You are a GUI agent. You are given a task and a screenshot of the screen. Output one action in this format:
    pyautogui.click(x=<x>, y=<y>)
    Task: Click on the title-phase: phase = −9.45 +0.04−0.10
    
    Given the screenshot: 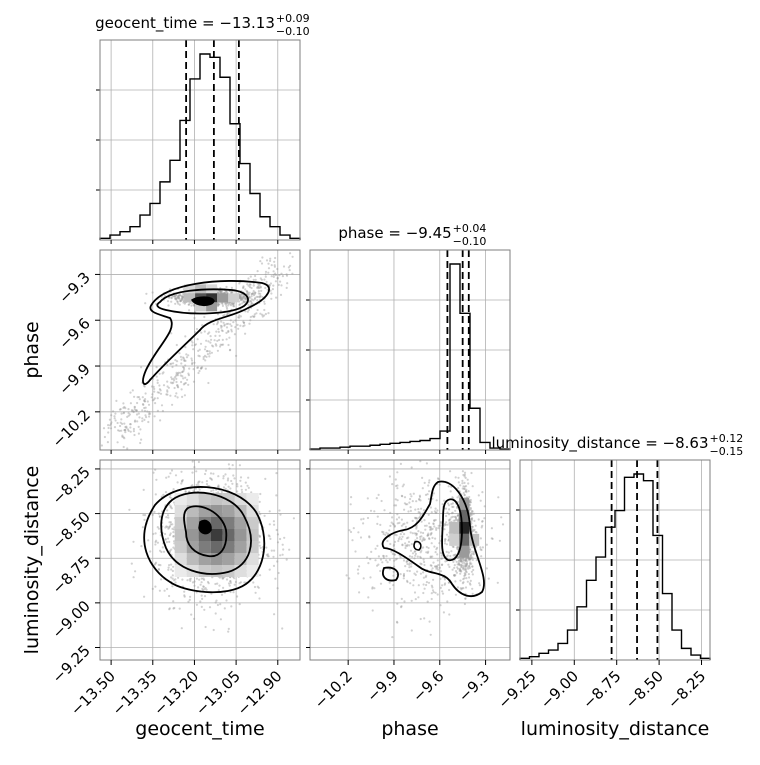 What is the action you would take?
    pyautogui.click(x=412, y=235)
    